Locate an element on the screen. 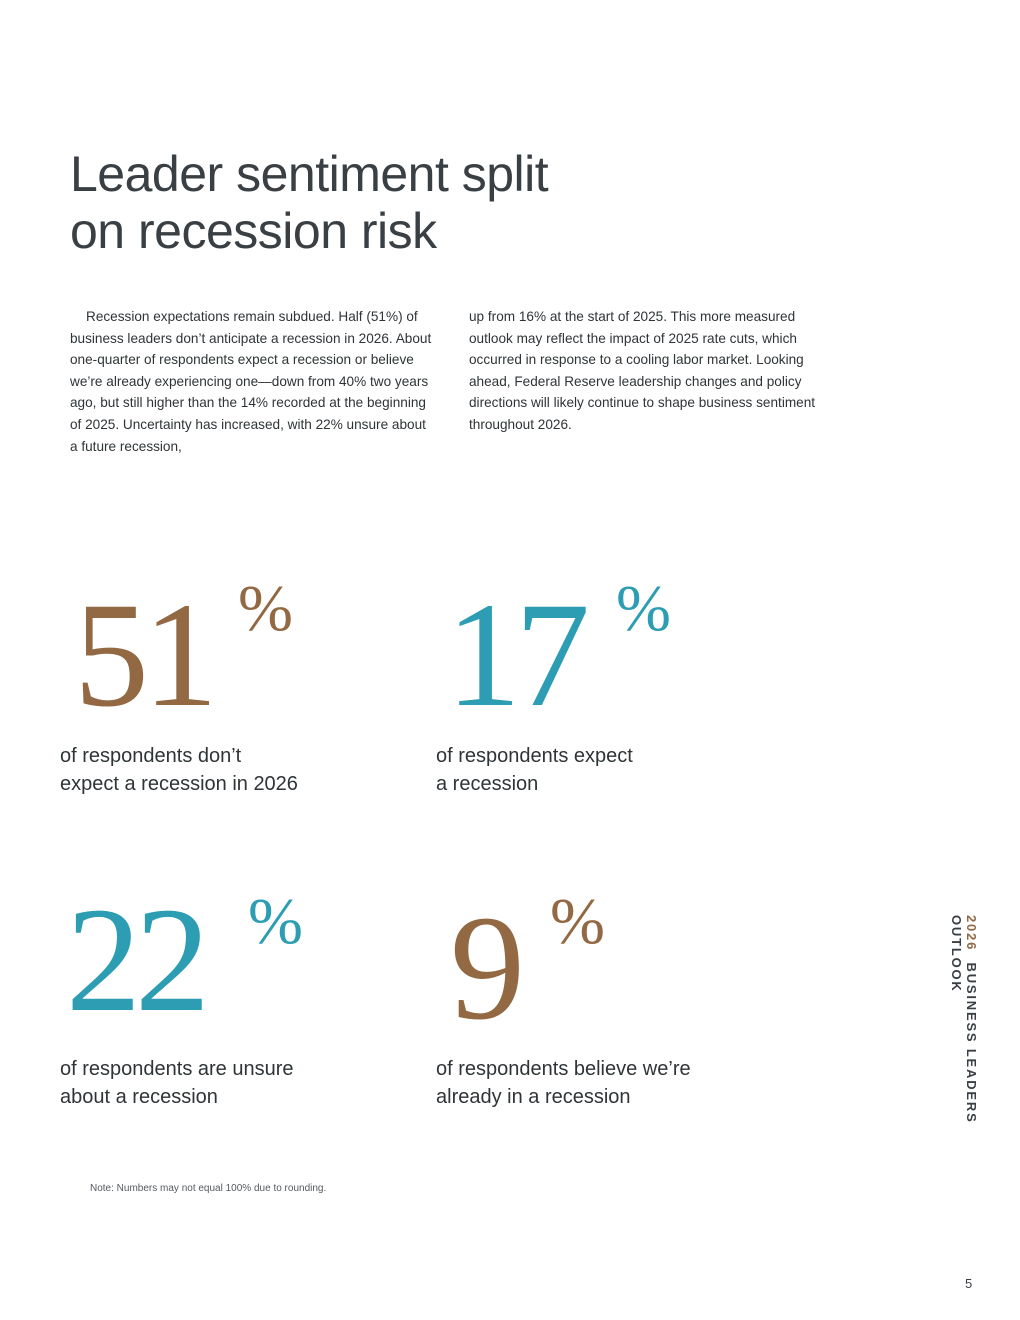 This screenshot has width=1020, height=1320. stat-expect-recession: 17 % of respondents expect a recession is located at coordinates (606, 685).